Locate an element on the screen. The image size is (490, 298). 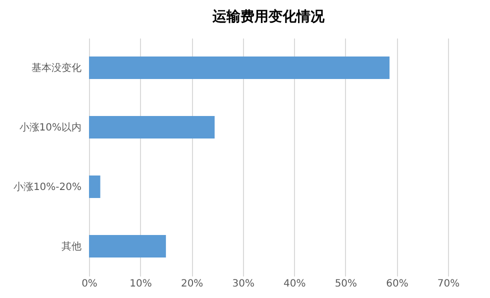
y-tick-label: 基本没变化 is located at coordinates (57, 68).